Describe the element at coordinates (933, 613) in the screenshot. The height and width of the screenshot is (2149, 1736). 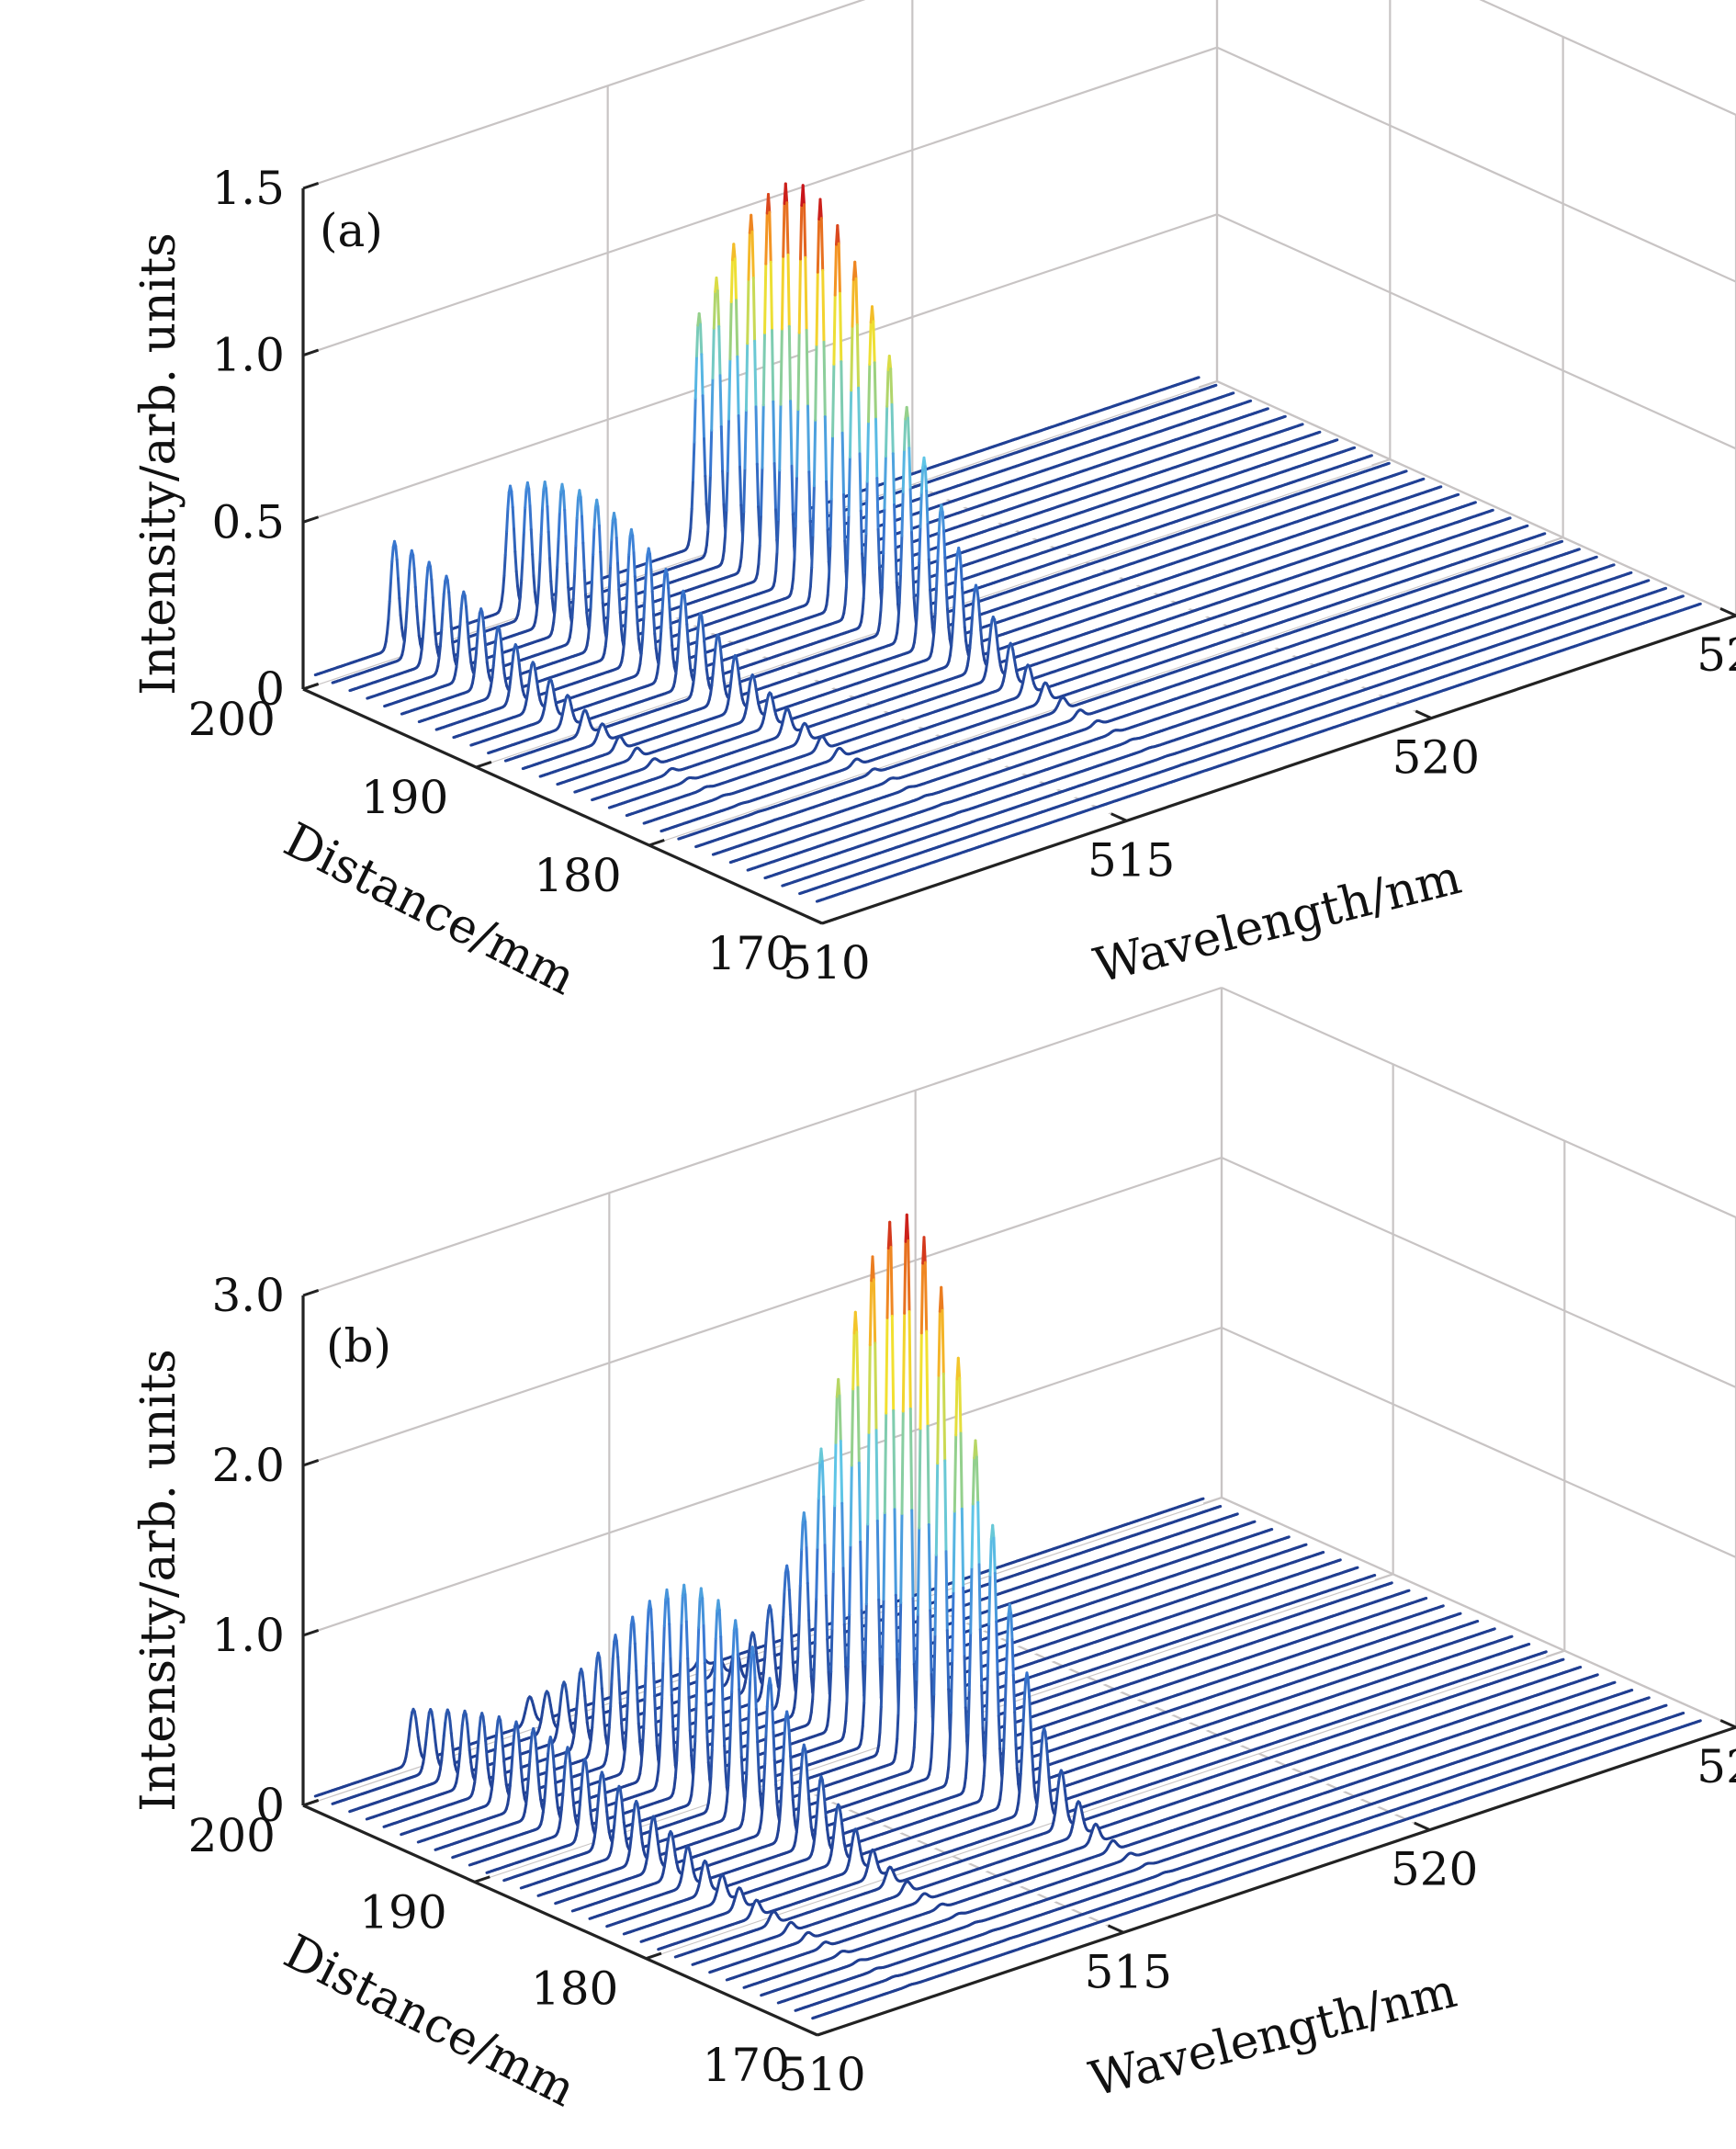
I see `floor-grid-distance` at that location.